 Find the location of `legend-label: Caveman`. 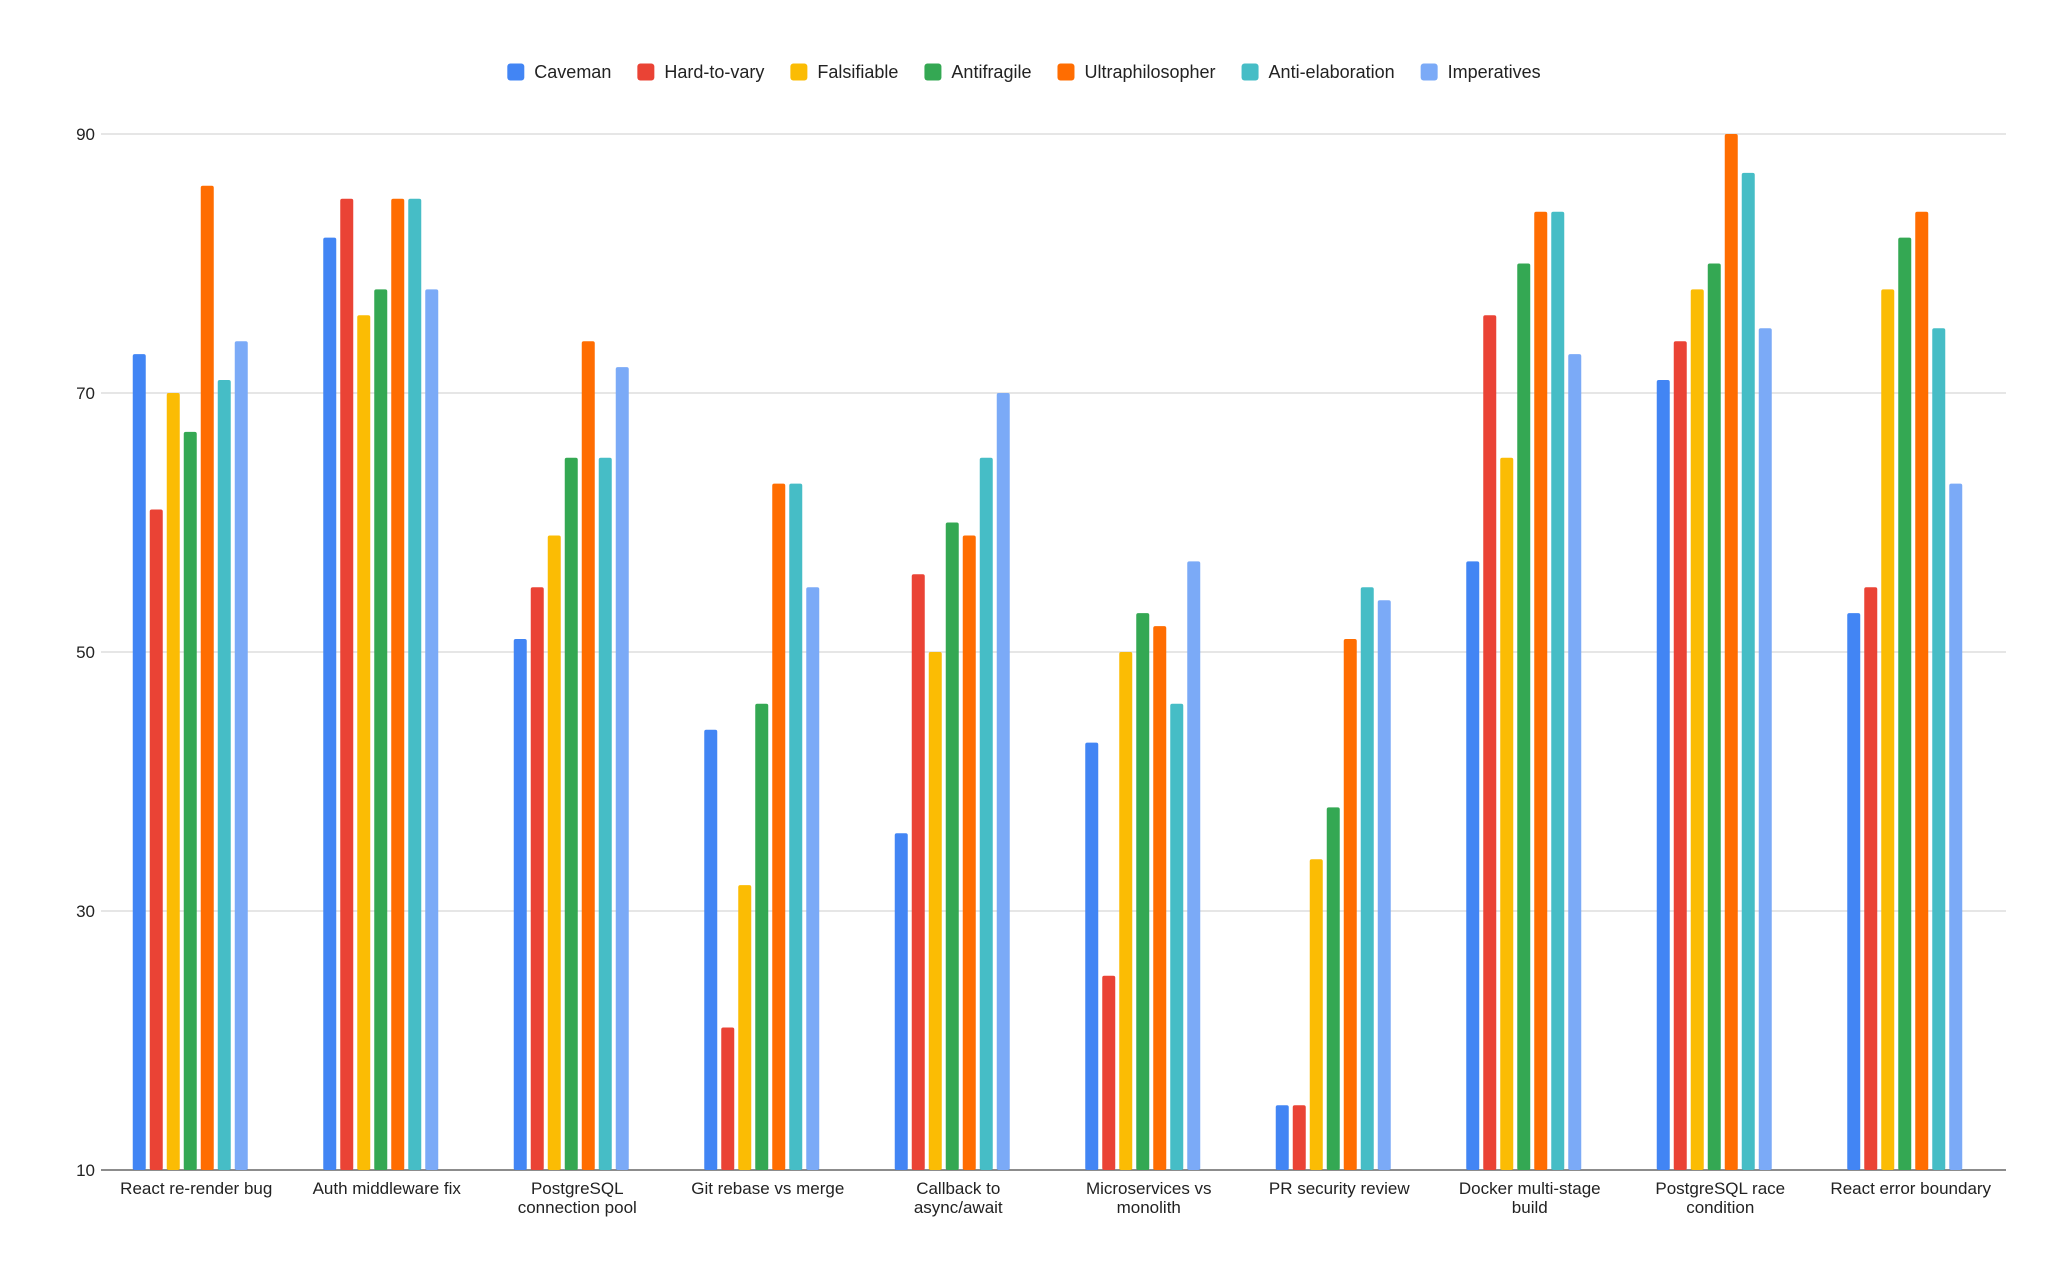

legend-label: Caveman is located at coordinates (572, 72).